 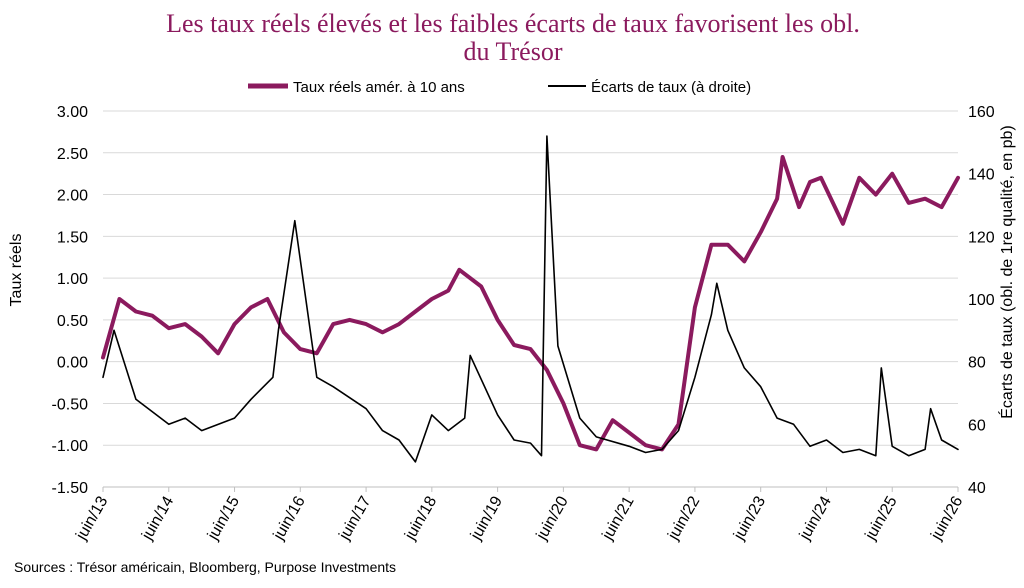 I want to click on y-tick-right: 160, so click(x=981, y=112).